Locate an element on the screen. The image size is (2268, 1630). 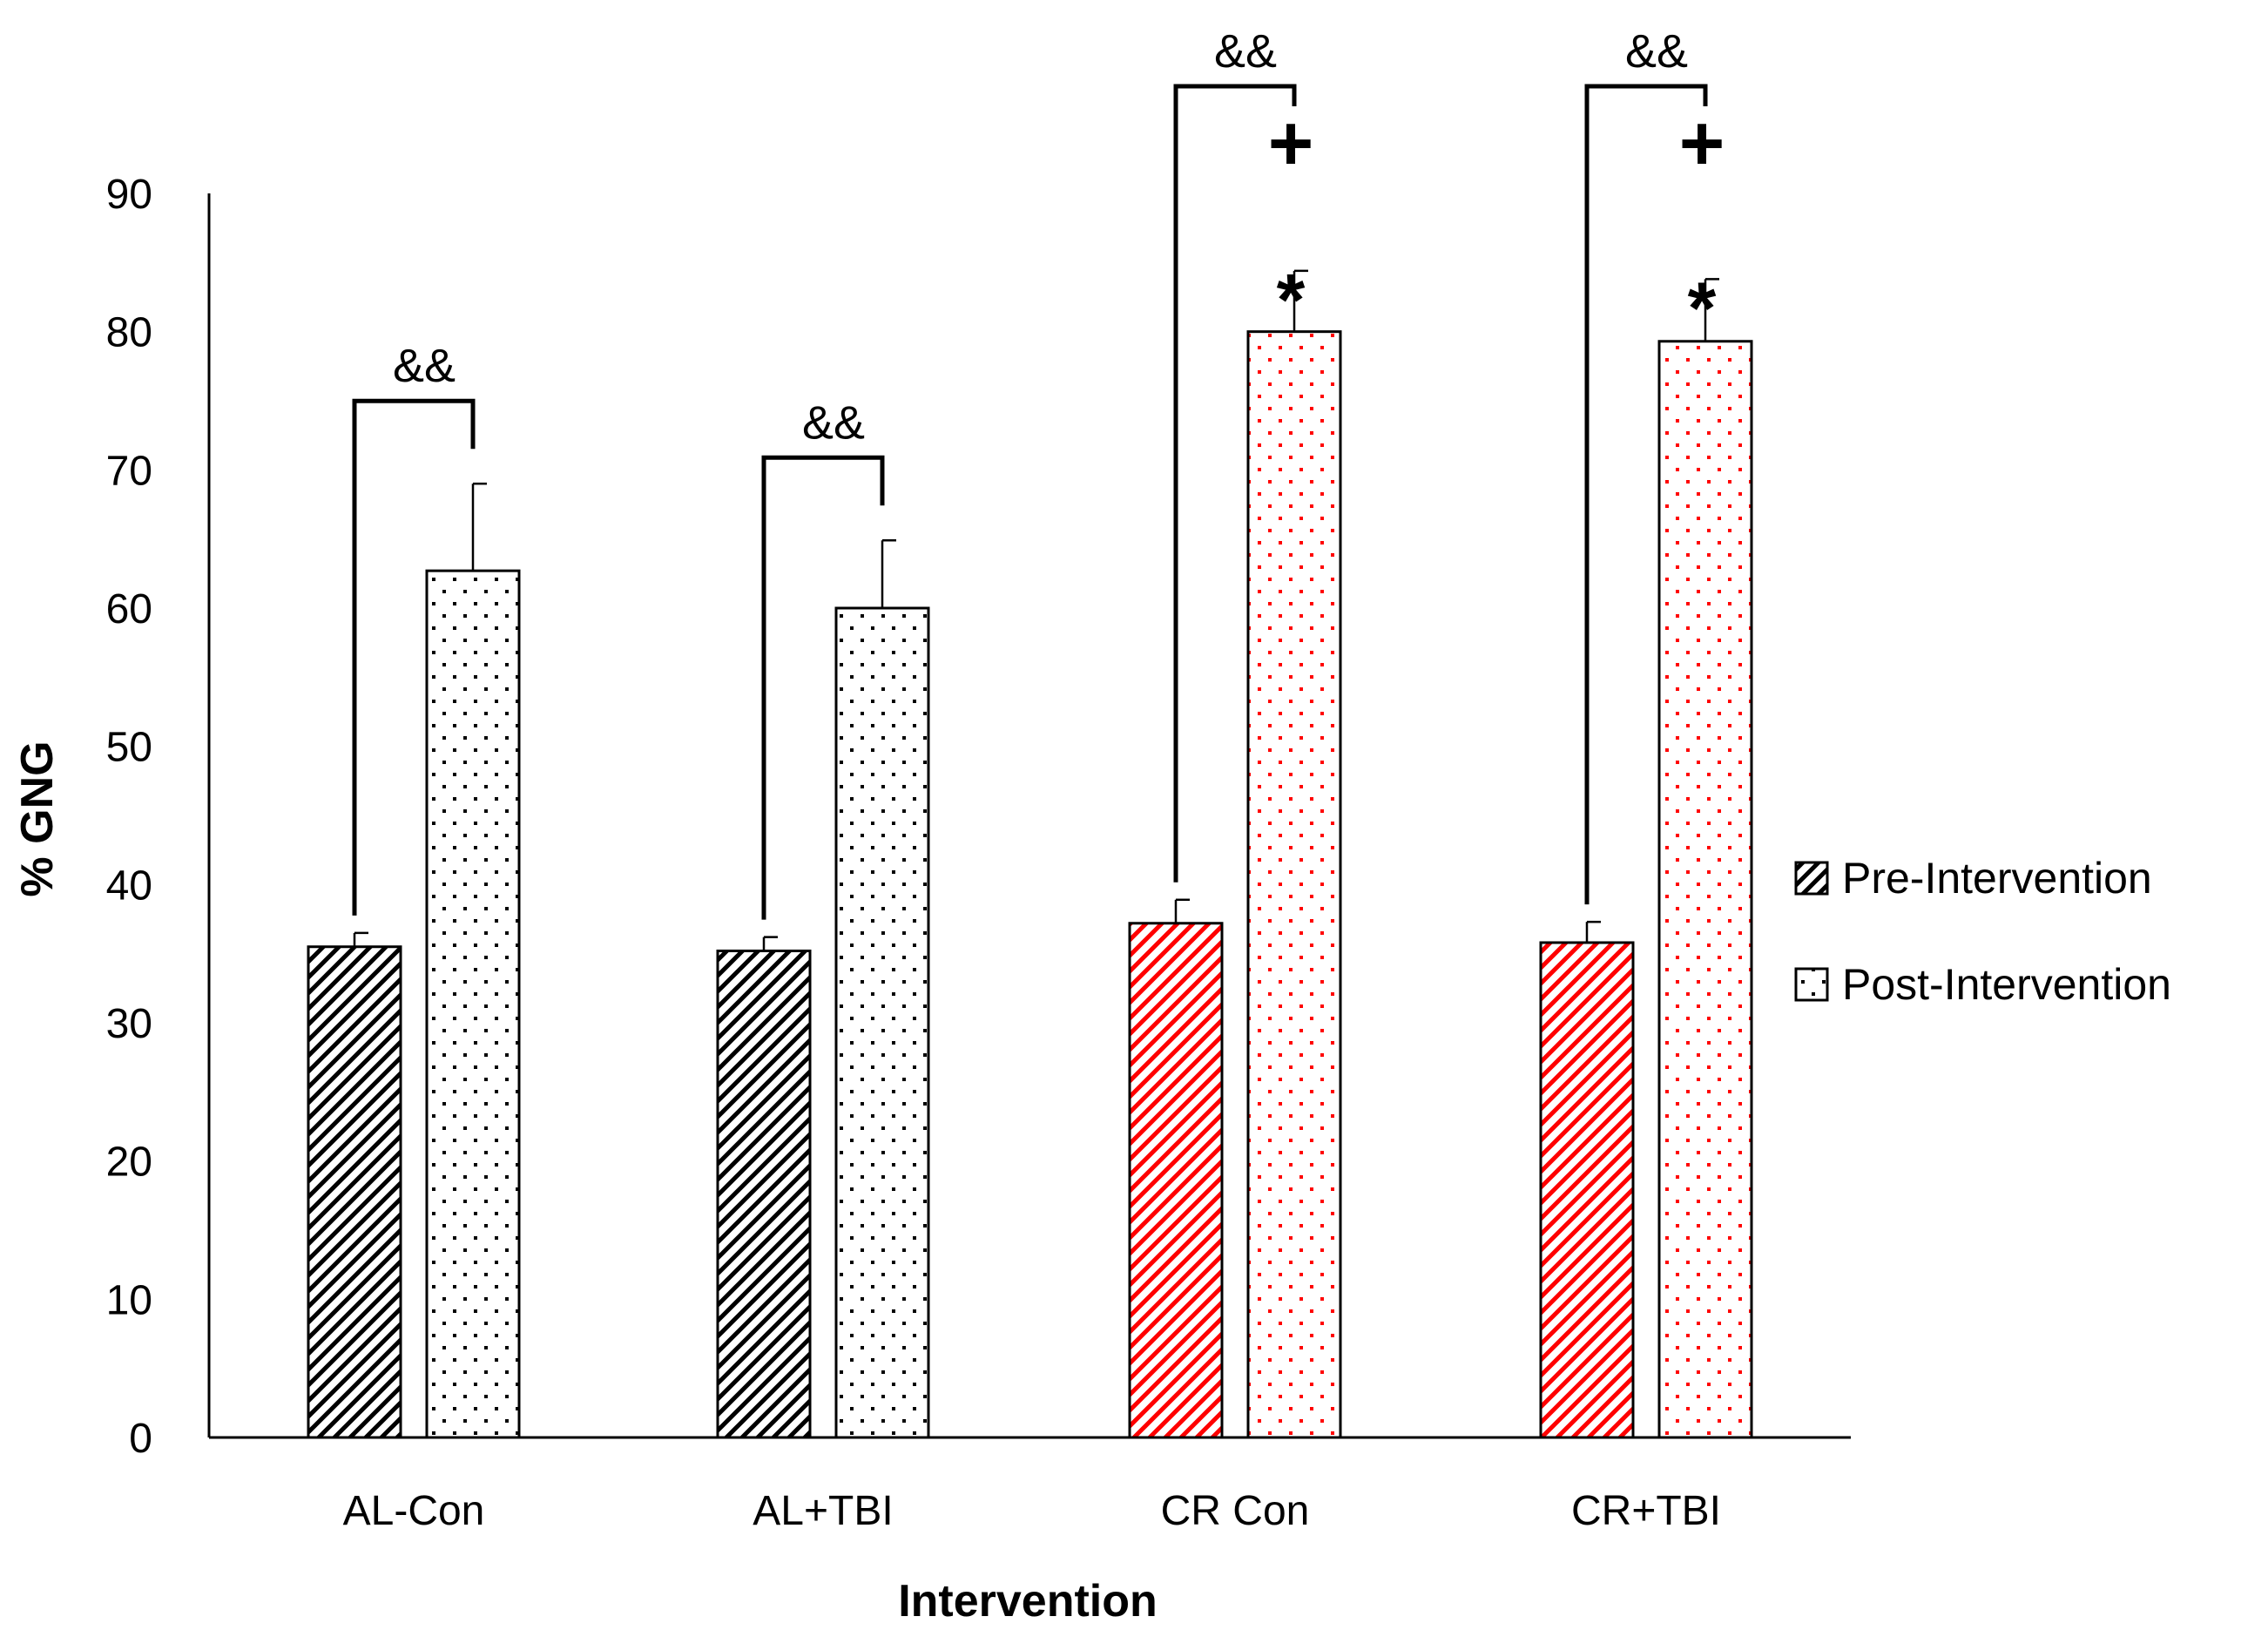
y-tick-label: 10 is located at coordinates (129, 1300).